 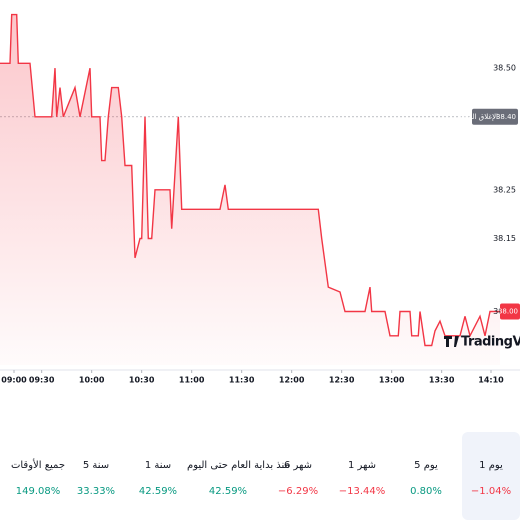 I want to click on previous-close-badge, so click(x=495, y=116).